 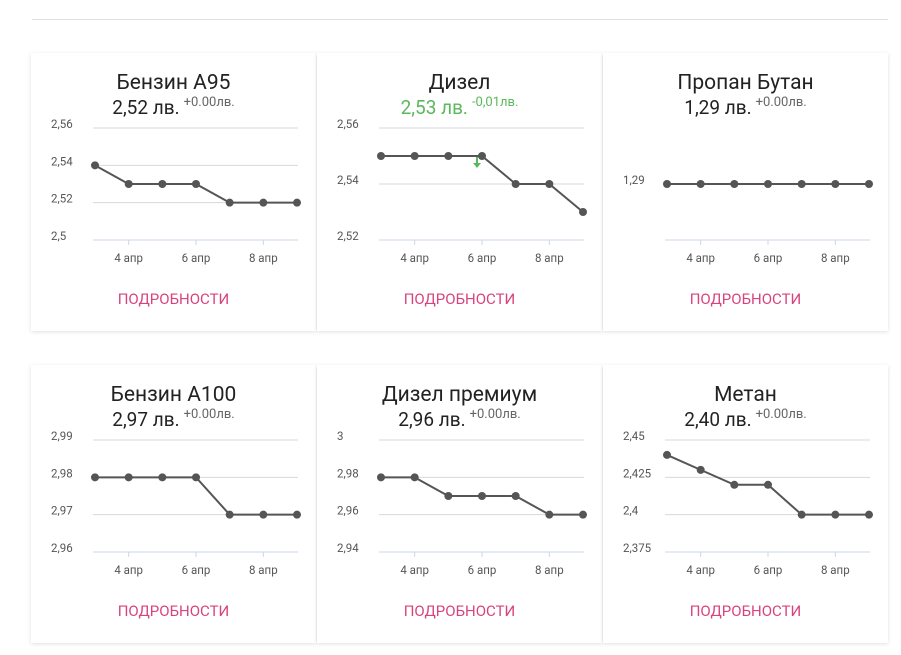 What do you see at coordinates (718, 419) in the screenshot?
I see `price: 2,40 лв.` at bounding box center [718, 419].